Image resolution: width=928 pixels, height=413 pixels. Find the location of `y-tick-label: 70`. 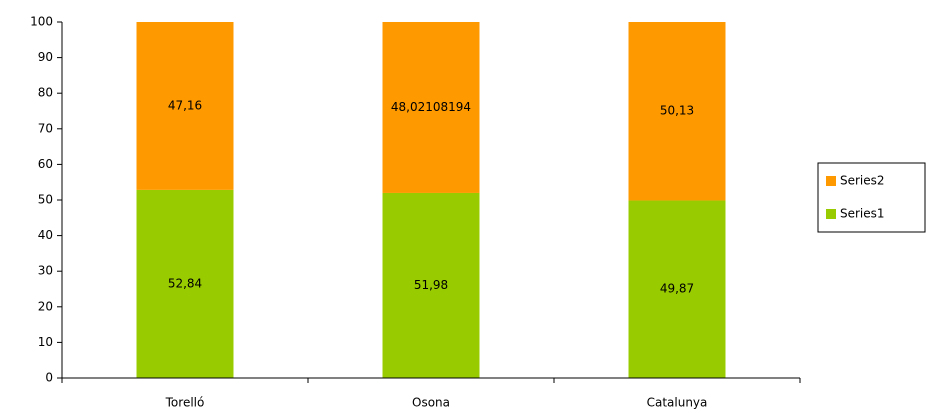

y-tick-label: 70 is located at coordinates (45, 128).